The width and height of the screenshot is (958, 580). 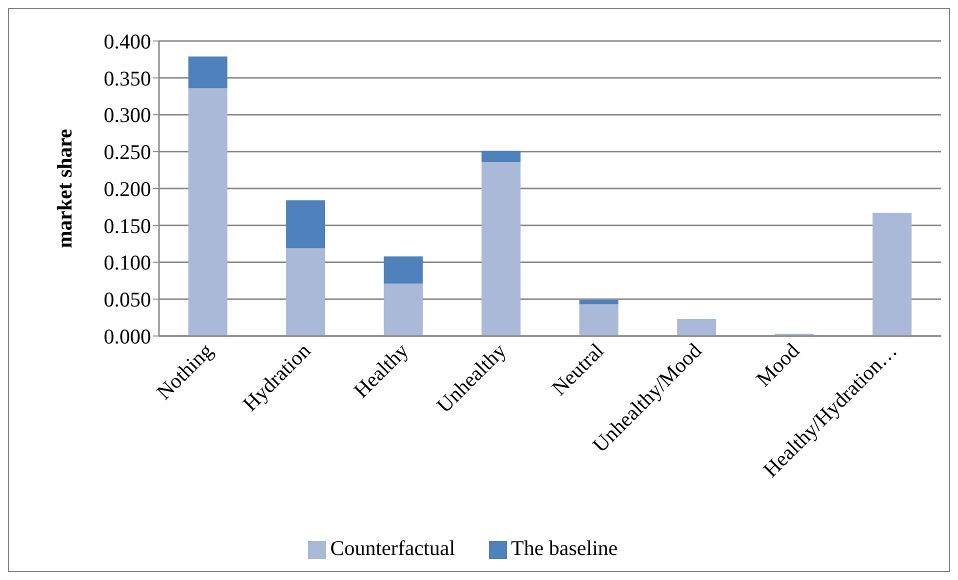 What do you see at coordinates (127, 188) in the screenshot?
I see `y-tick-label: 0.200` at bounding box center [127, 188].